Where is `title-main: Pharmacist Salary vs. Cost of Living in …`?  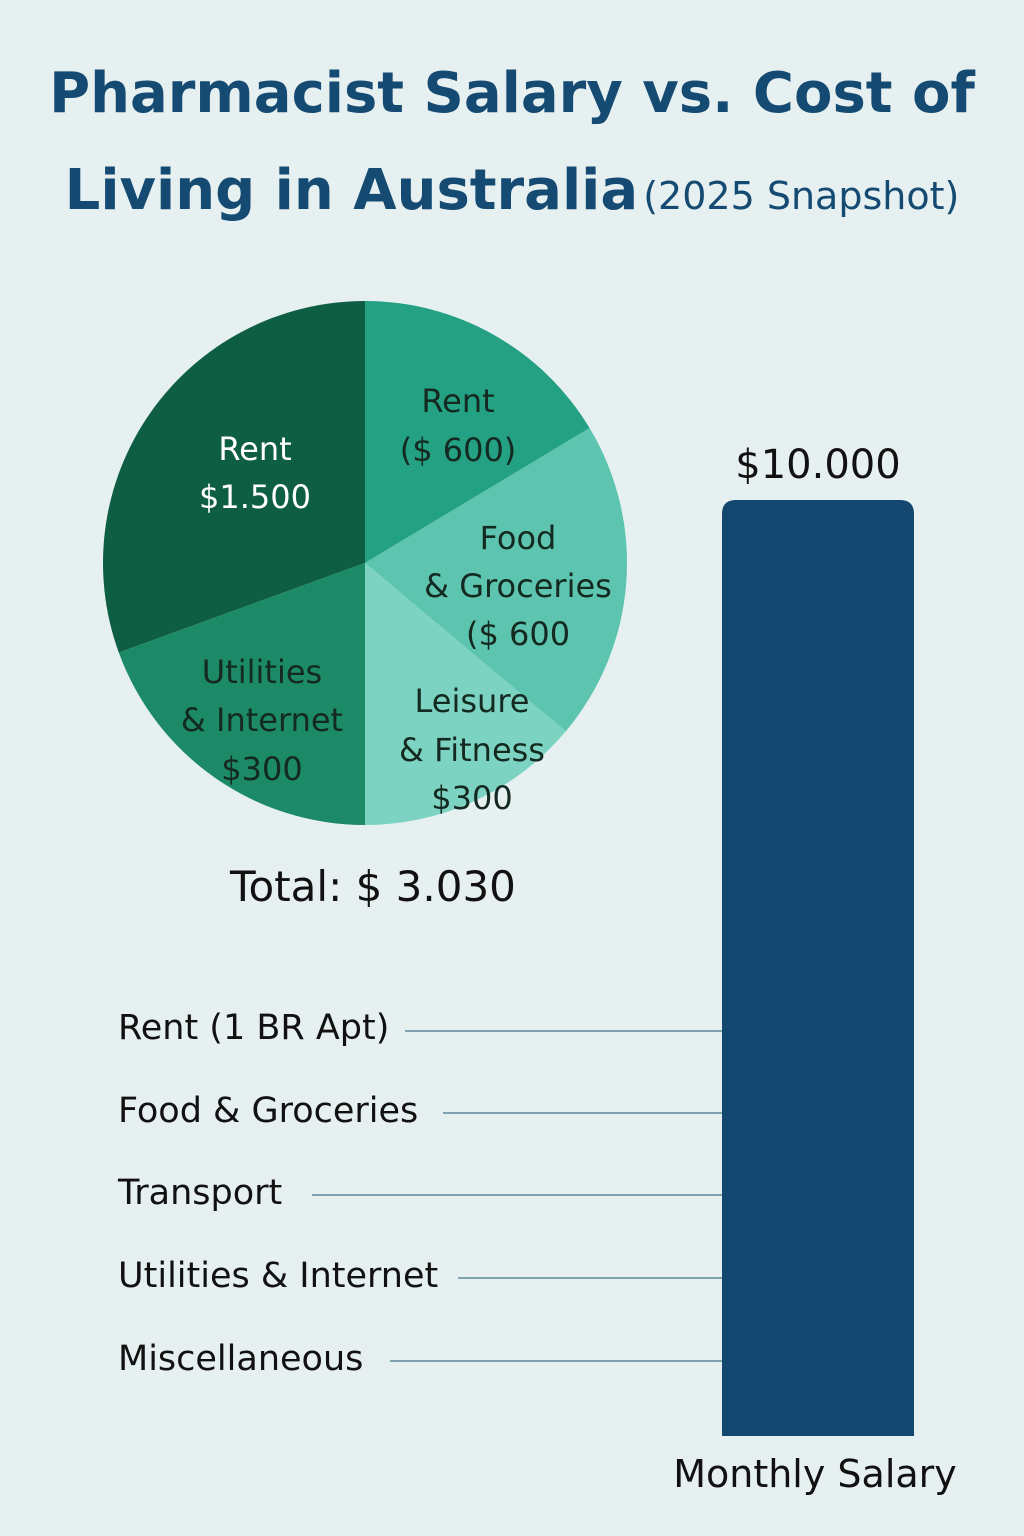 title-main: Pharmacist Salary vs. Cost of Living in … is located at coordinates (512, 142).